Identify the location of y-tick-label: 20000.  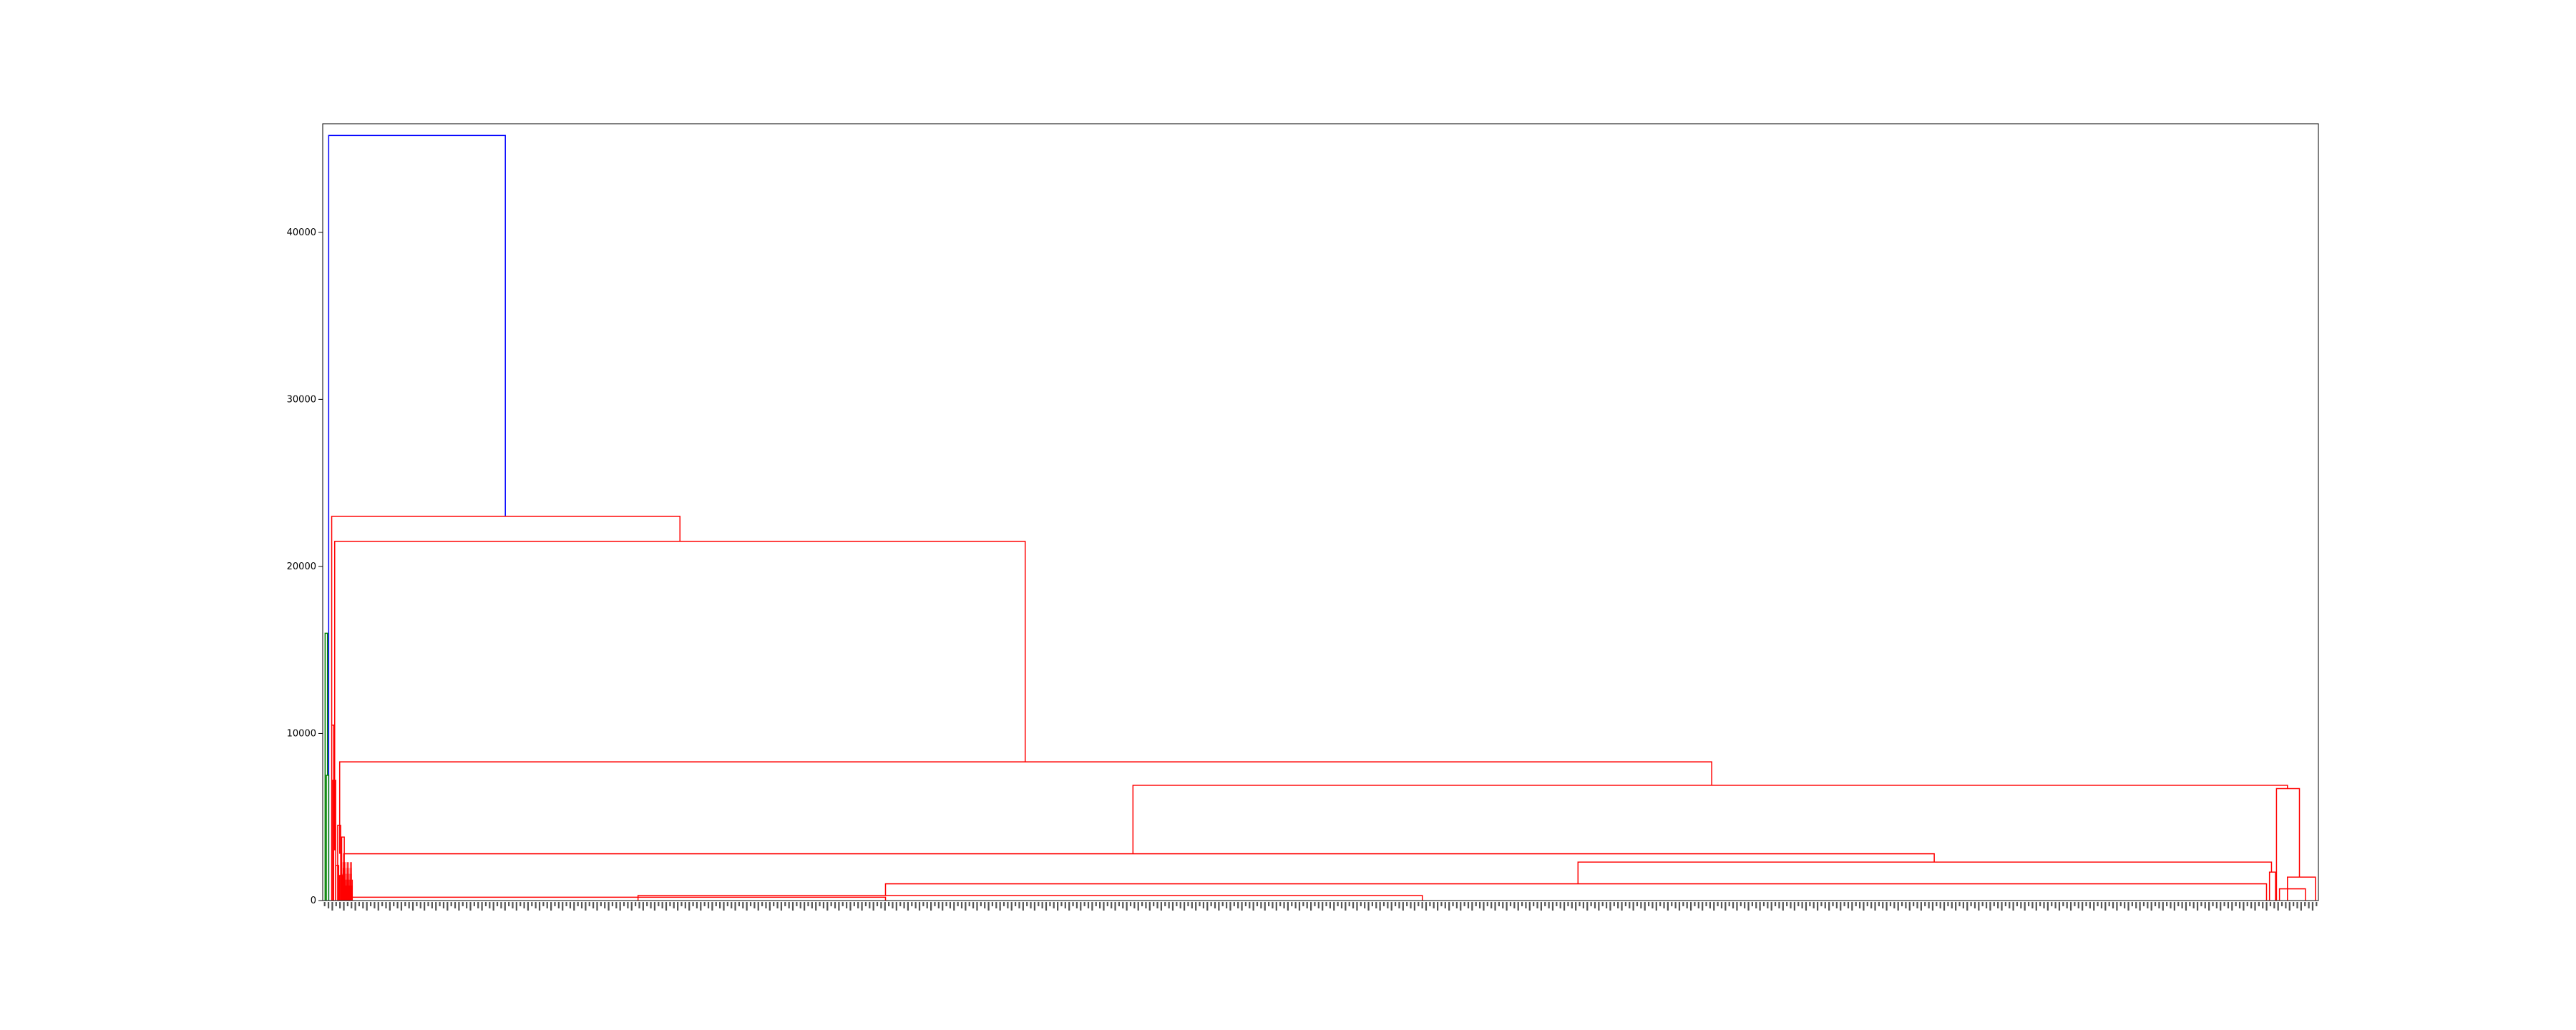
(301, 566).